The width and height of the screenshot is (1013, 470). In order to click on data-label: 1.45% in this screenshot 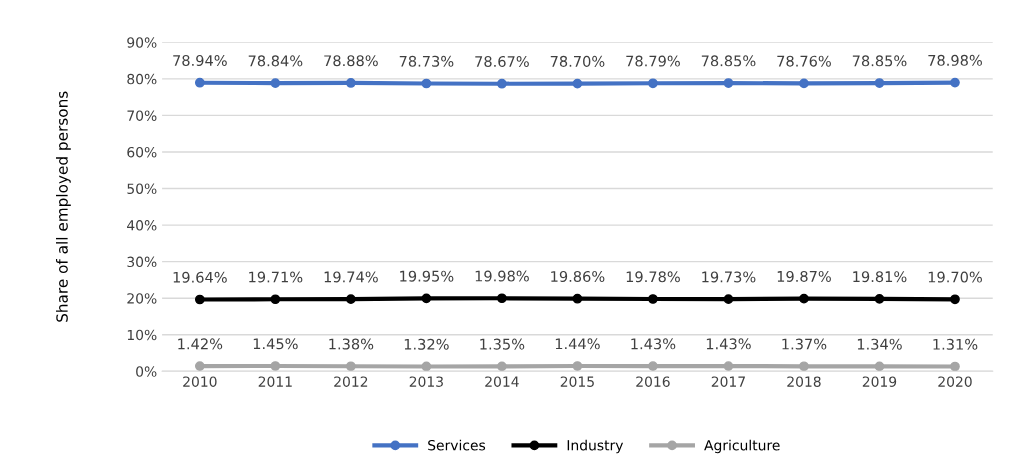, I will do `click(275, 344)`.